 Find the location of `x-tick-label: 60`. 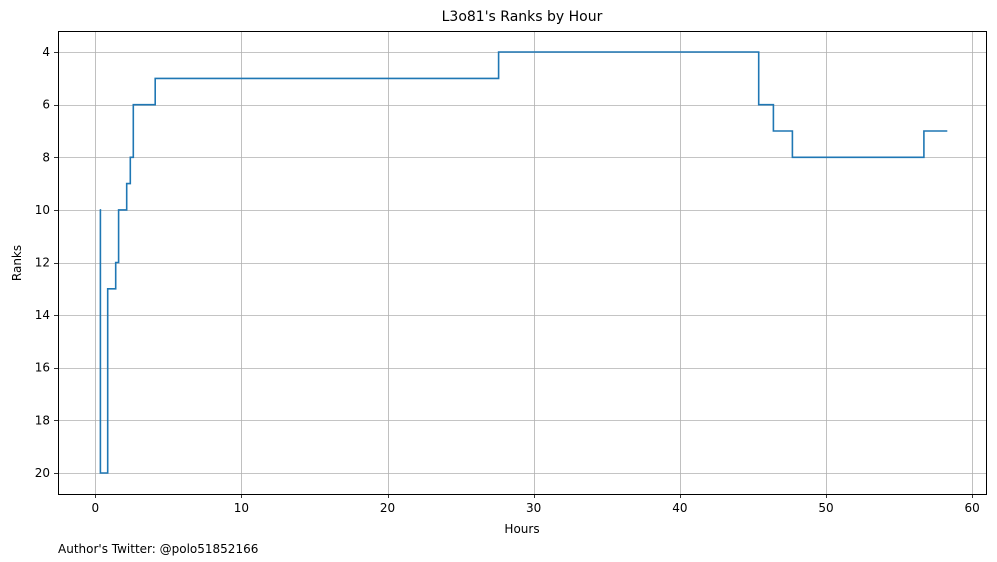

x-tick-label: 60 is located at coordinates (971, 508).